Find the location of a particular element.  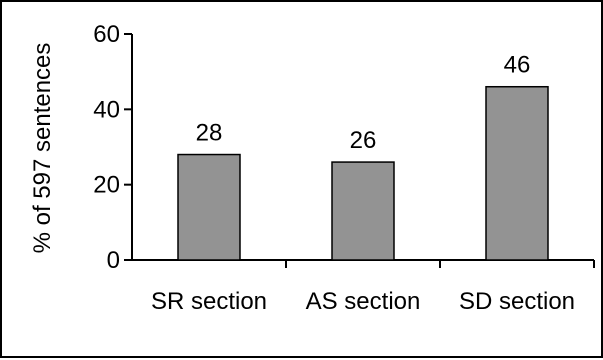

y-axis-title: % of 597 sentences is located at coordinates (42, 148).